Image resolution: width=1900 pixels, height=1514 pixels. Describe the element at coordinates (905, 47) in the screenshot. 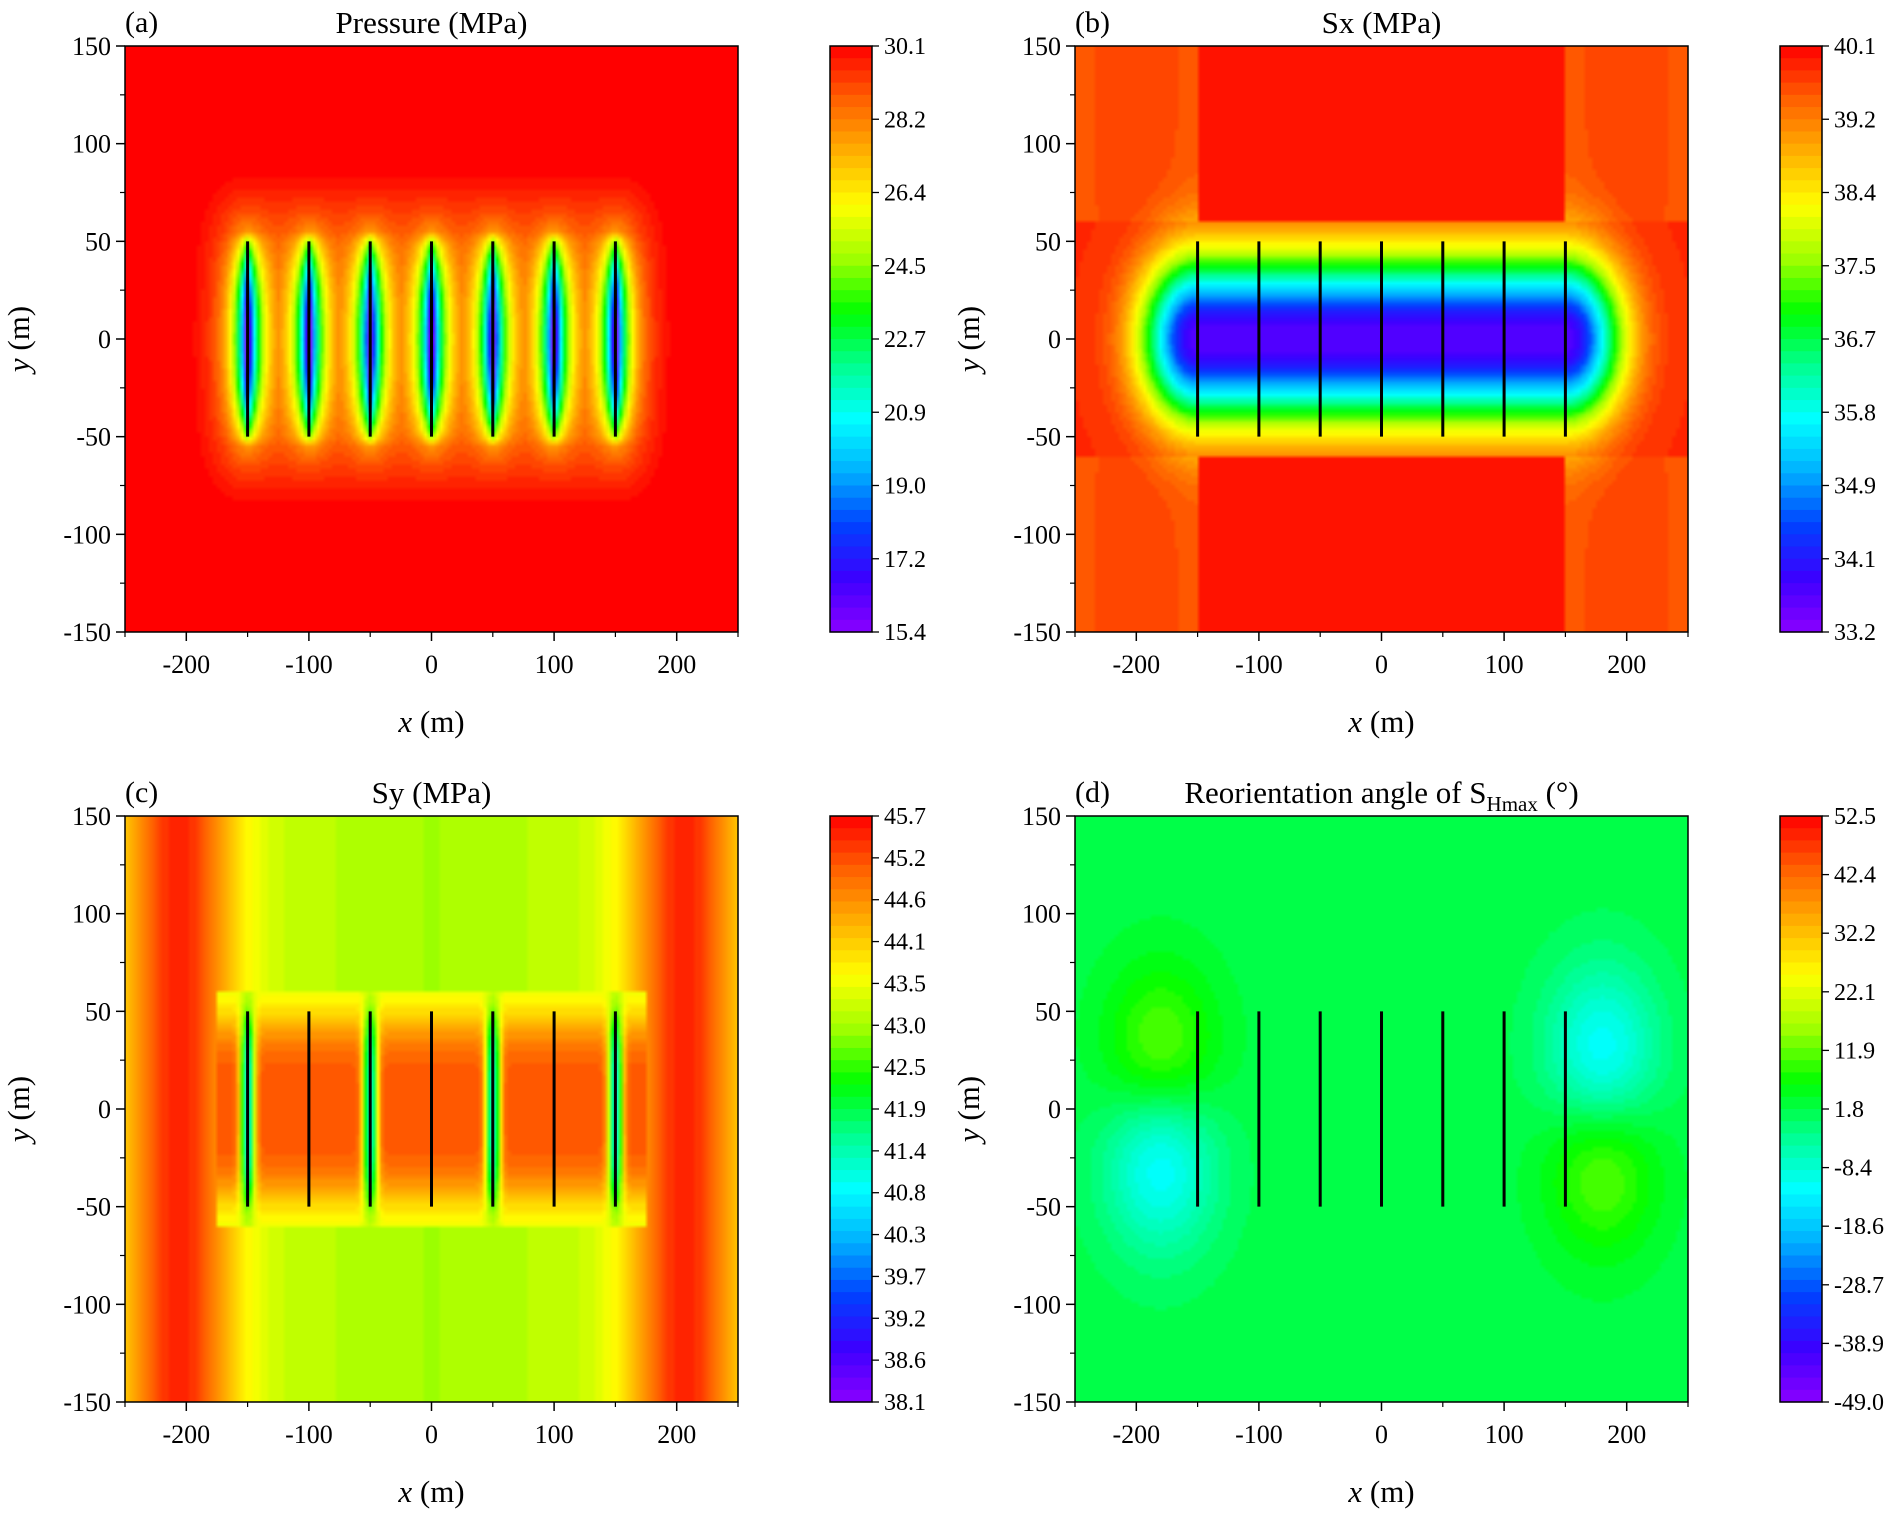

I see `colorbar-label: 30.1` at that location.